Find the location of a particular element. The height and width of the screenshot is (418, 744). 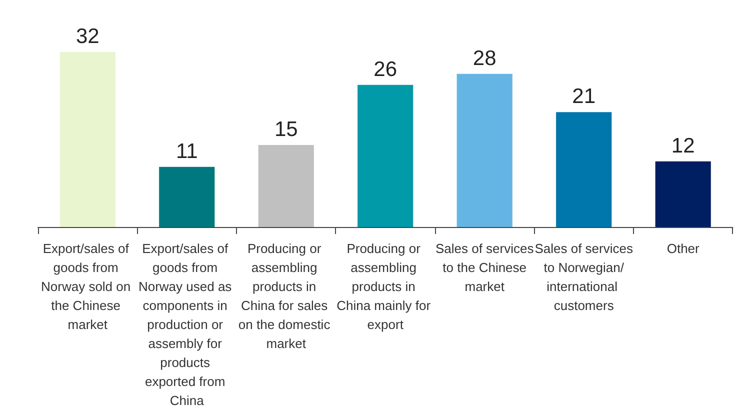

data-label: 28 is located at coordinates (484, 58).